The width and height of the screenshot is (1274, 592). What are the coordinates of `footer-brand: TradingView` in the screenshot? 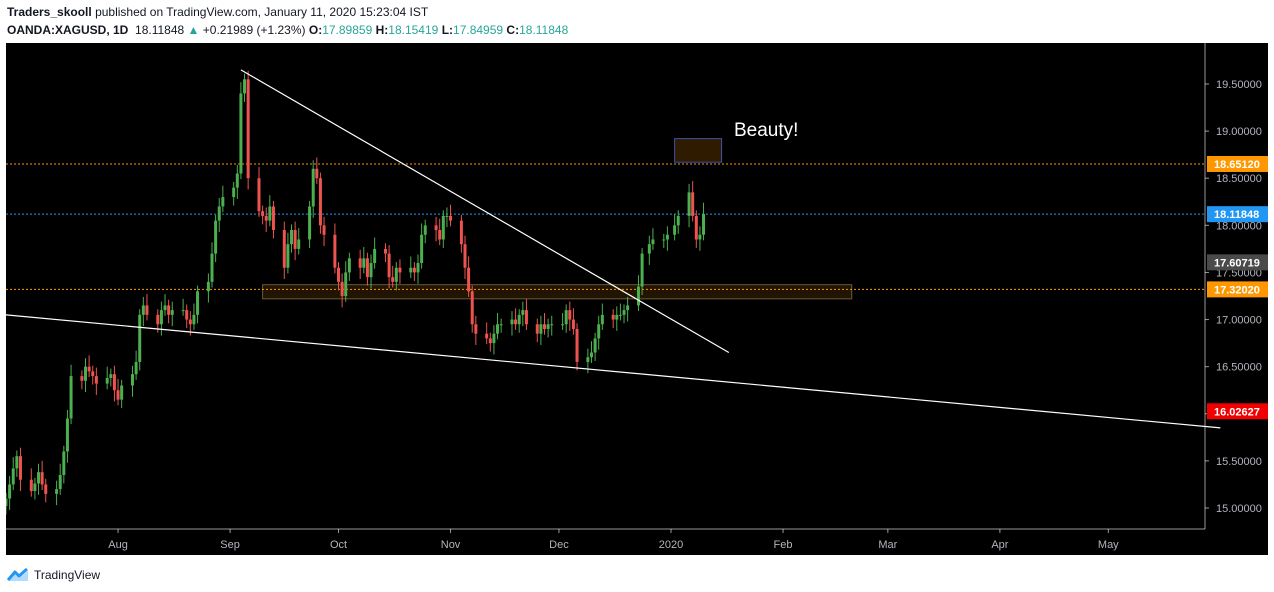 It's located at (53, 575).